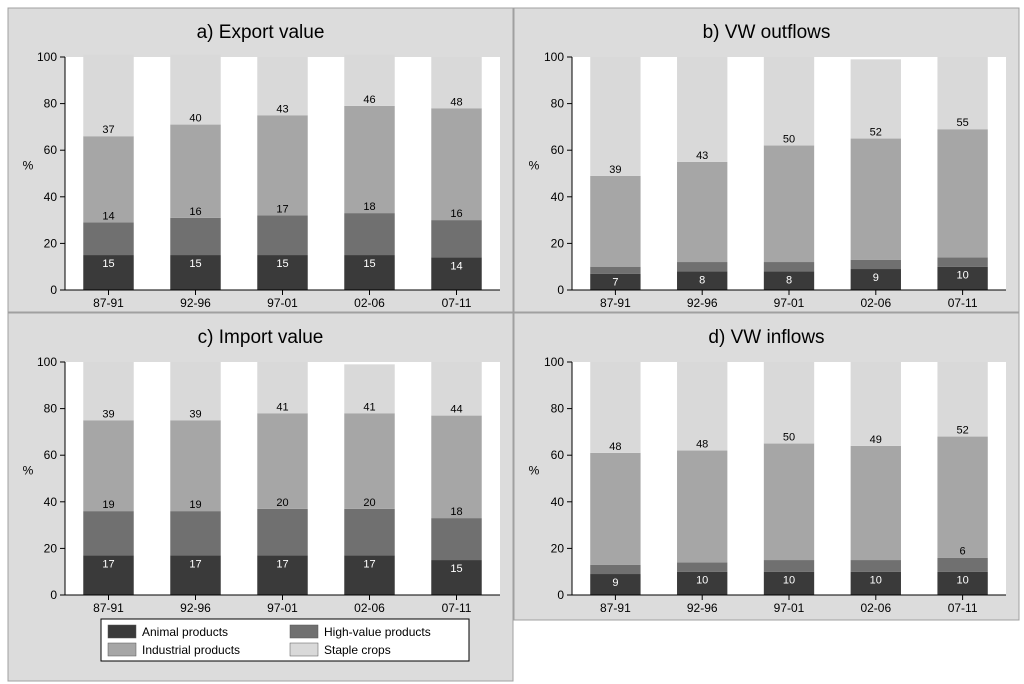 Image resolution: width=1024 pixels, height=684 pixels. I want to click on chart-title: c) Import value, so click(261, 337).